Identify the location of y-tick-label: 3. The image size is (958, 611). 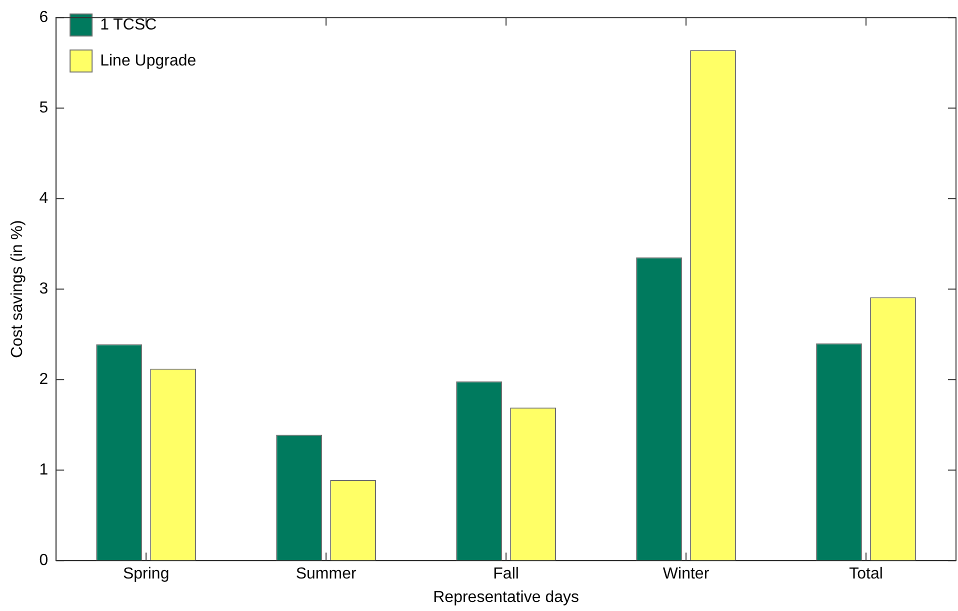
(43, 289).